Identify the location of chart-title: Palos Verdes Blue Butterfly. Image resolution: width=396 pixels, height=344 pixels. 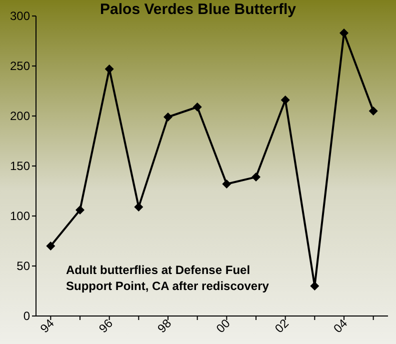
(198, 9).